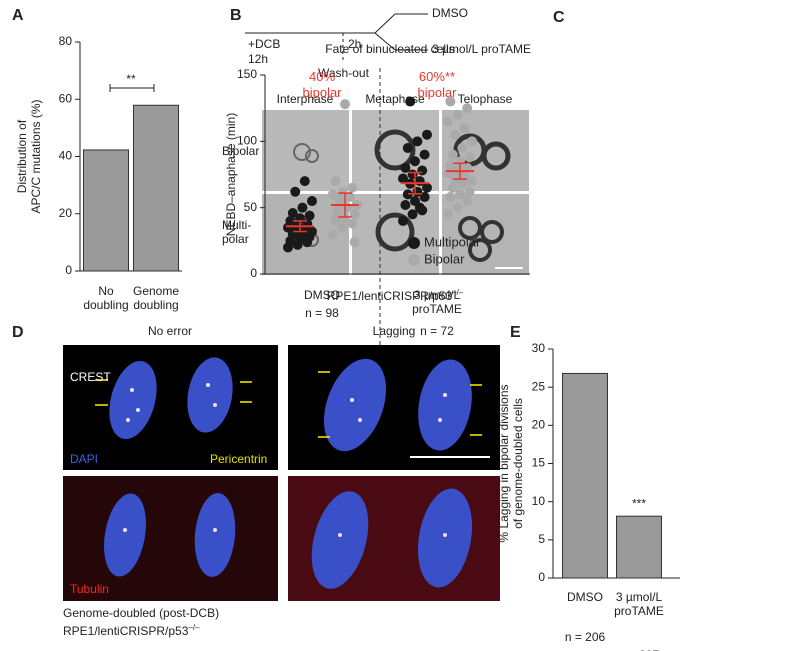 The image size is (800, 651). I want to click on stain-label: Tubulin, so click(89, 589).